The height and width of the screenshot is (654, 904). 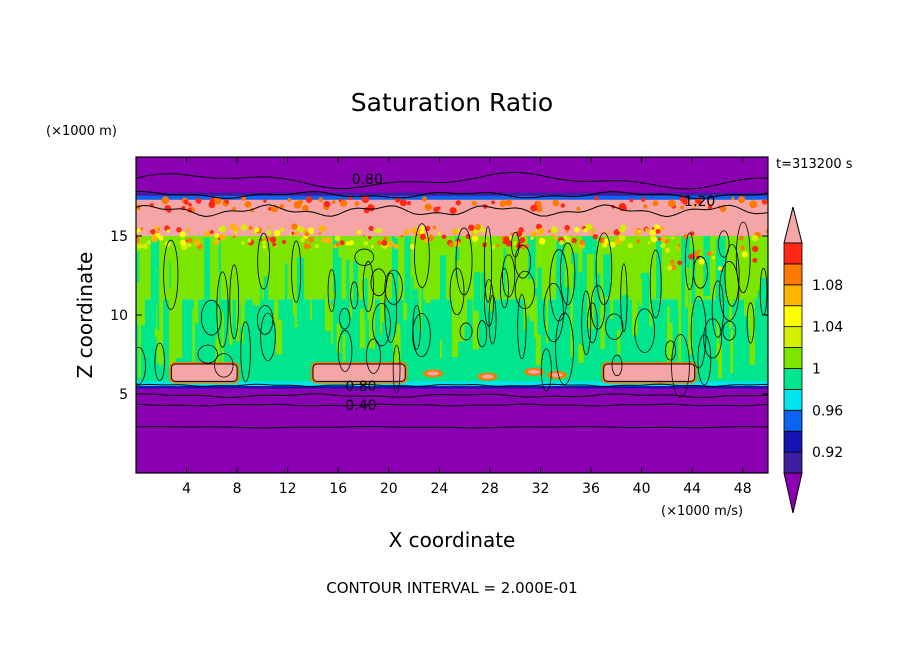 I want to click on y-tick-label: 5, so click(x=123, y=395).